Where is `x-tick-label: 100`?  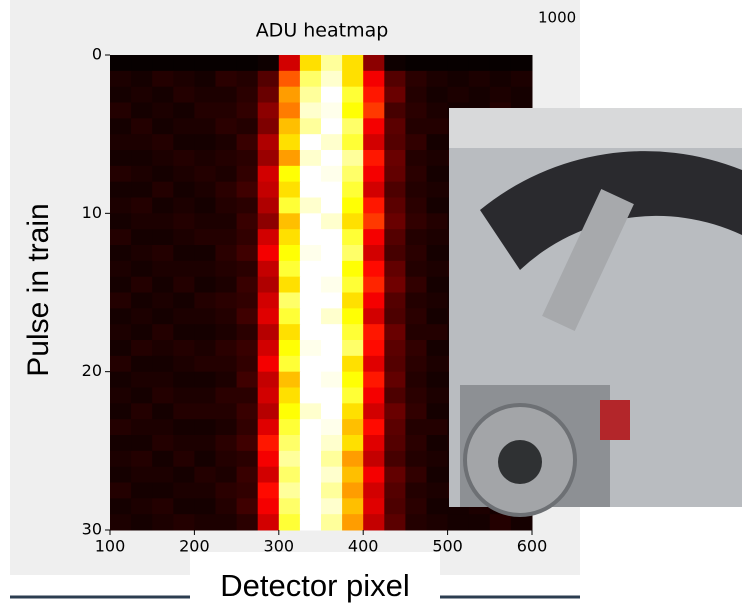
x-tick-label: 100 is located at coordinates (110, 546).